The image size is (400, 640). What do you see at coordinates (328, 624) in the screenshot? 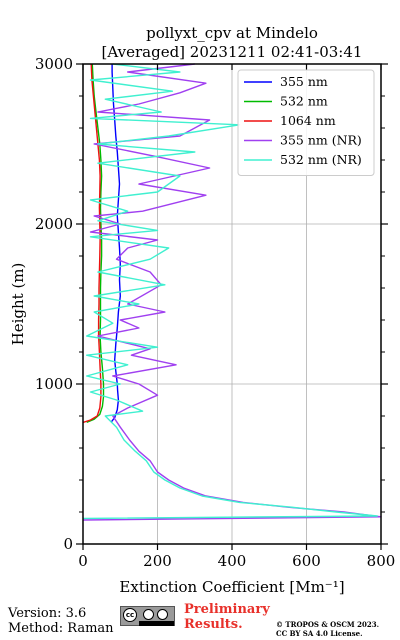
I see `copyright-line-1: © TROPOS & OSCM 2023.` at bounding box center [328, 624].